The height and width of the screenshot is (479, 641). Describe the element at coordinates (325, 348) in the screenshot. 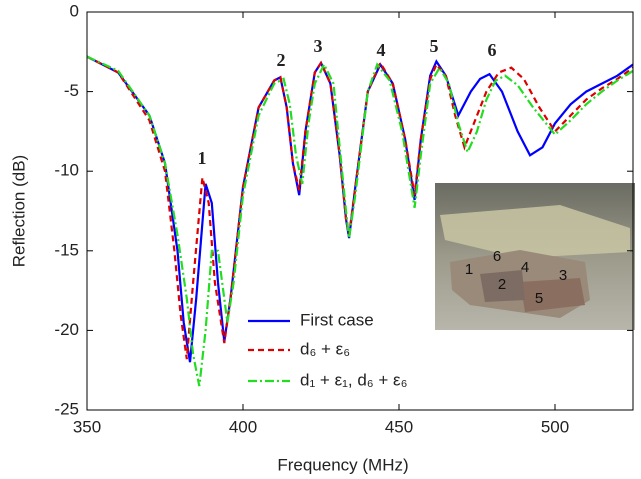

I see `legend-label: d₆ + ε₆` at that location.